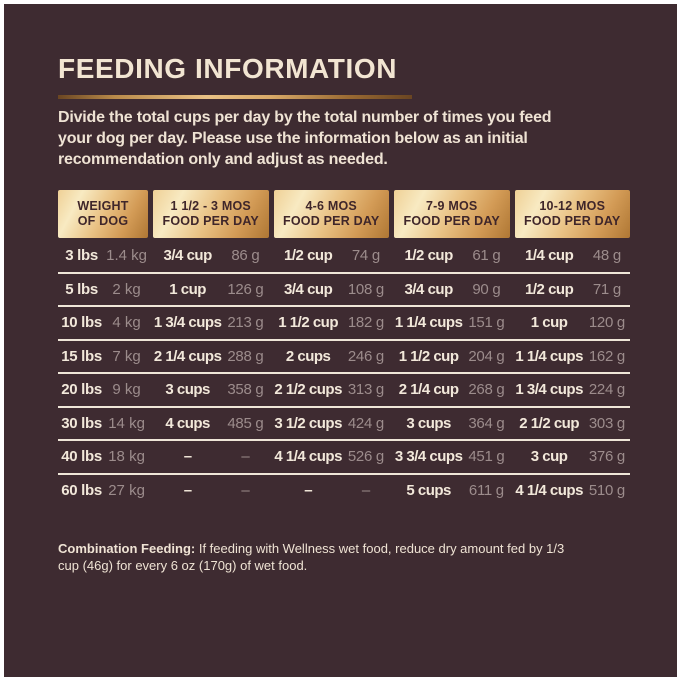  Describe the element at coordinates (245, 423) in the screenshot. I see `grams-value: 485 g` at that location.